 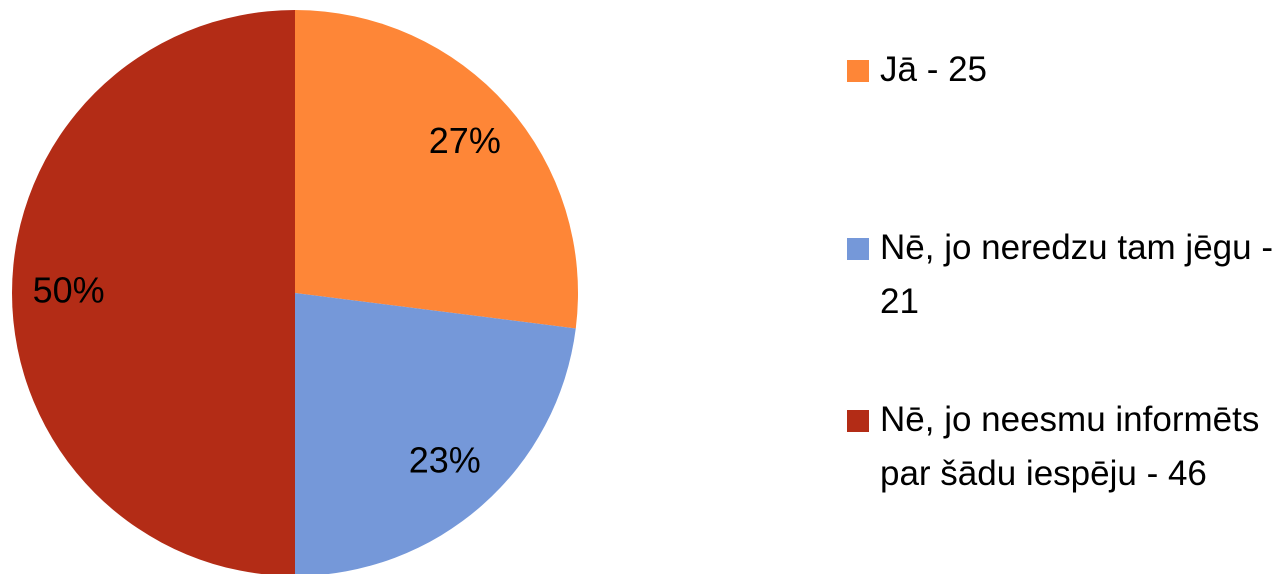 What do you see at coordinates (1076, 274) in the screenshot?
I see `legend-label: Nē, jo neredzu tam jēgu - 21` at bounding box center [1076, 274].